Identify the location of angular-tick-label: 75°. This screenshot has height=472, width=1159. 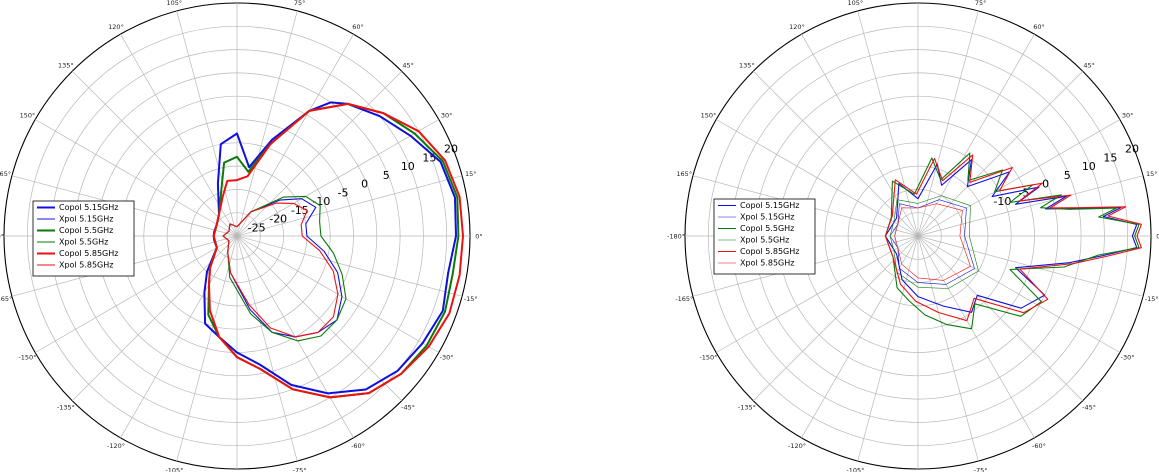
(981, 3).